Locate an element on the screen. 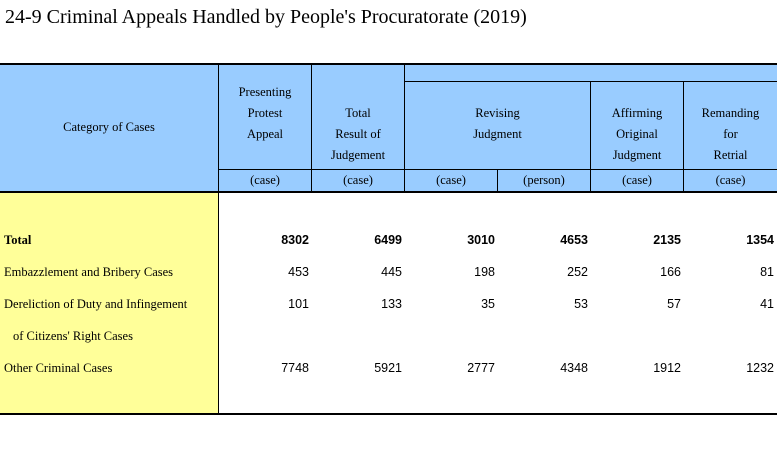  header-divider is located at coordinates (591, 81).